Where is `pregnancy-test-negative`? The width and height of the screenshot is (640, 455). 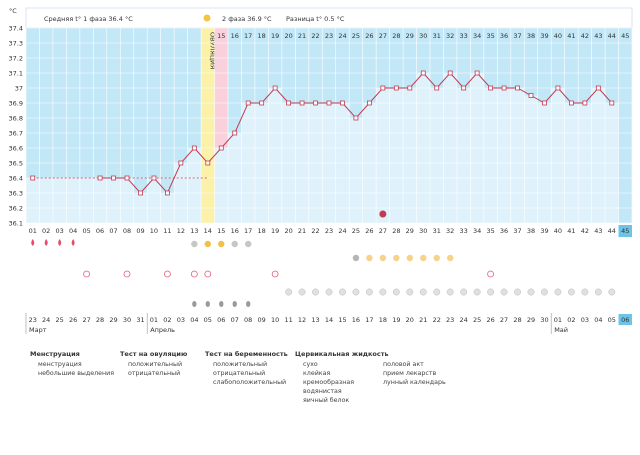
pregnancy-test-negative is located at coordinates (356, 258).